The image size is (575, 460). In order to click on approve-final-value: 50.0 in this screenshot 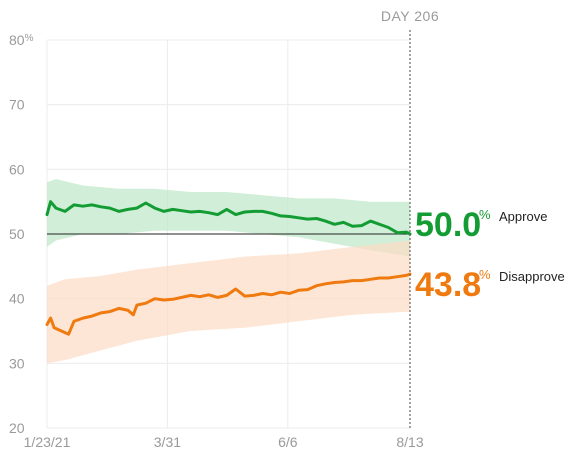, I will do `click(448, 225)`.